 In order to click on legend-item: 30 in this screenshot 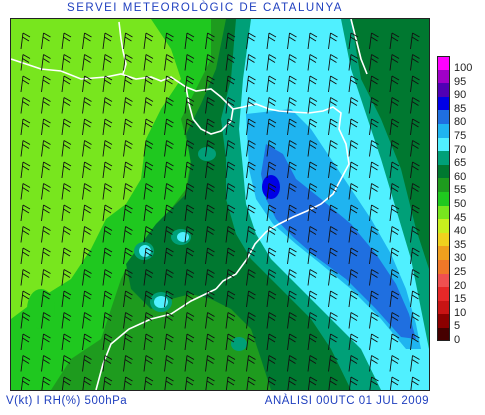, I will do `click(461, 255)`.